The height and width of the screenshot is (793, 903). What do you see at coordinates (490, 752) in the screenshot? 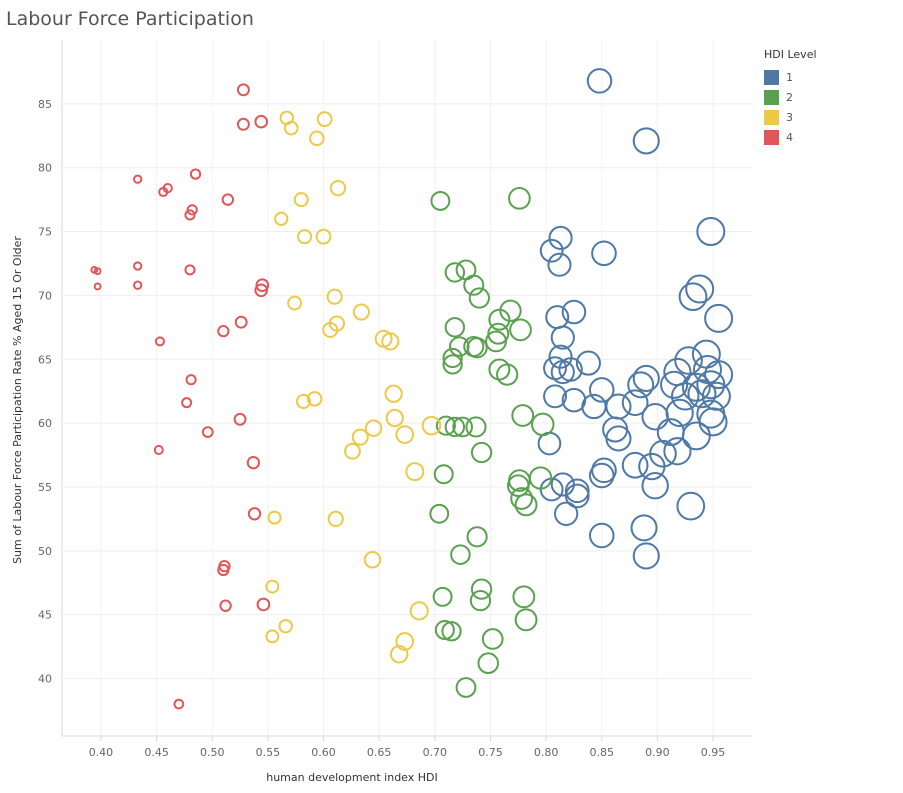
I see `x-tick-label: 0.75` at bounding box center [490, 752].